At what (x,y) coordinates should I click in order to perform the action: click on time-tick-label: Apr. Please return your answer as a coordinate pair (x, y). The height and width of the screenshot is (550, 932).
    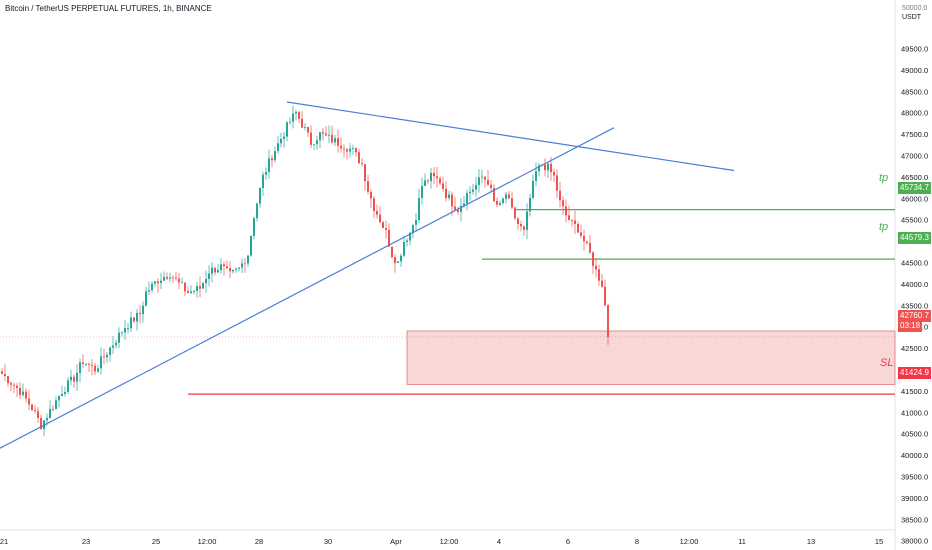
    Looking at the image, I should click on (396, 541).